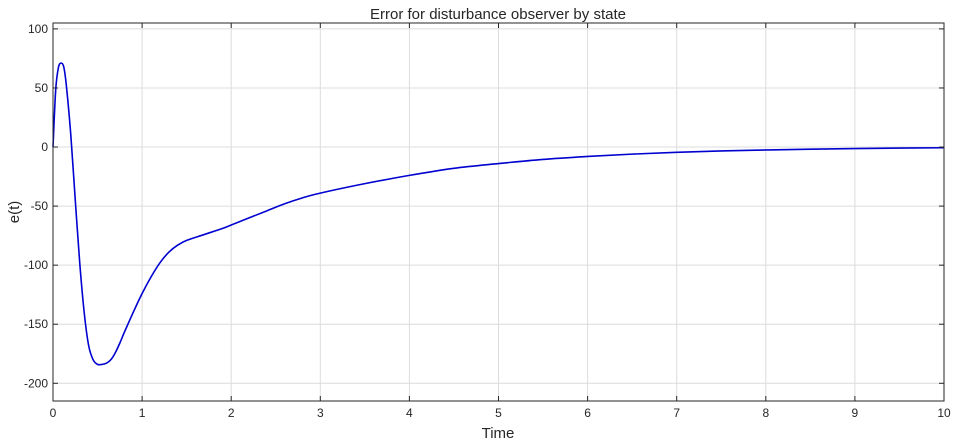  Describe the element at coordinates (42, 88) in the screenshot. I see `y-tick-label: 50` at that location.